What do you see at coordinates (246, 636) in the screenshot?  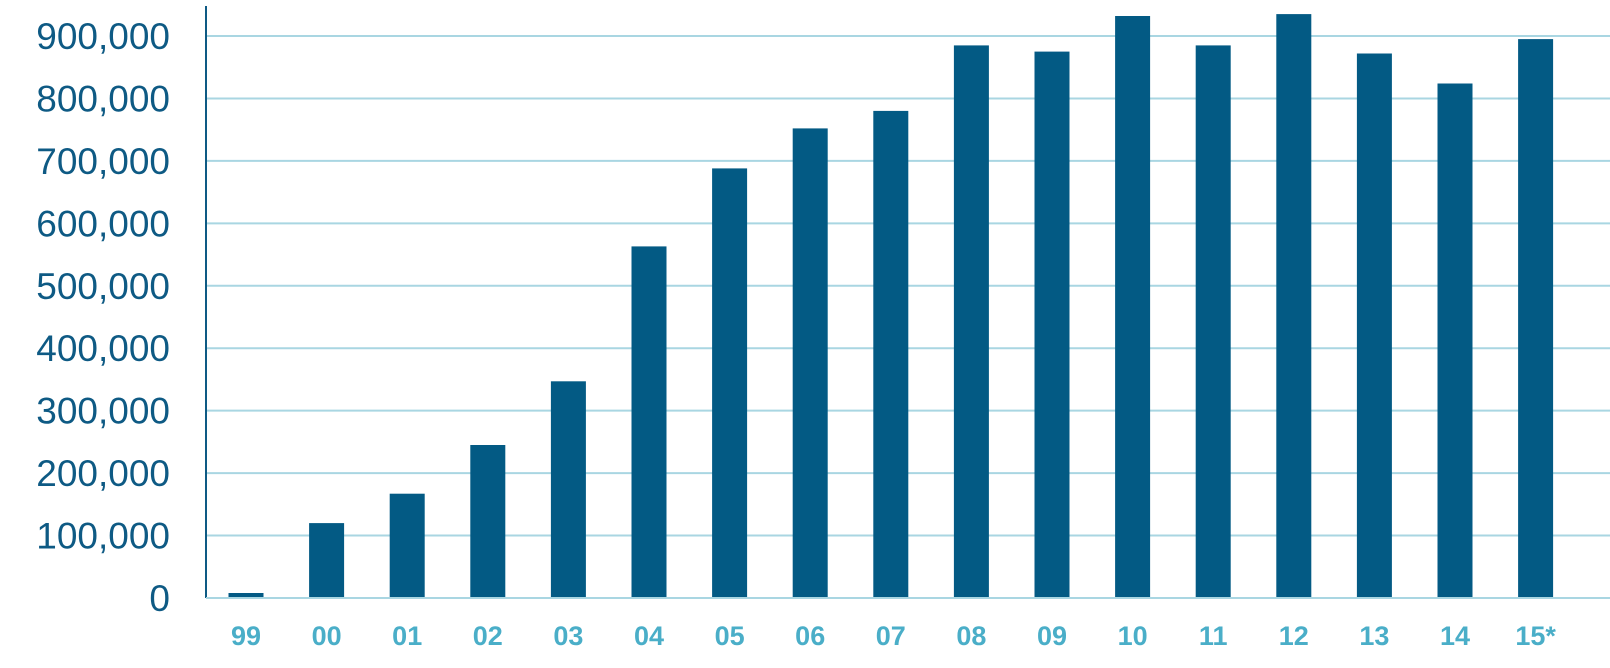 I see `x-tick-label: 99` at bounding box center [246, 636].